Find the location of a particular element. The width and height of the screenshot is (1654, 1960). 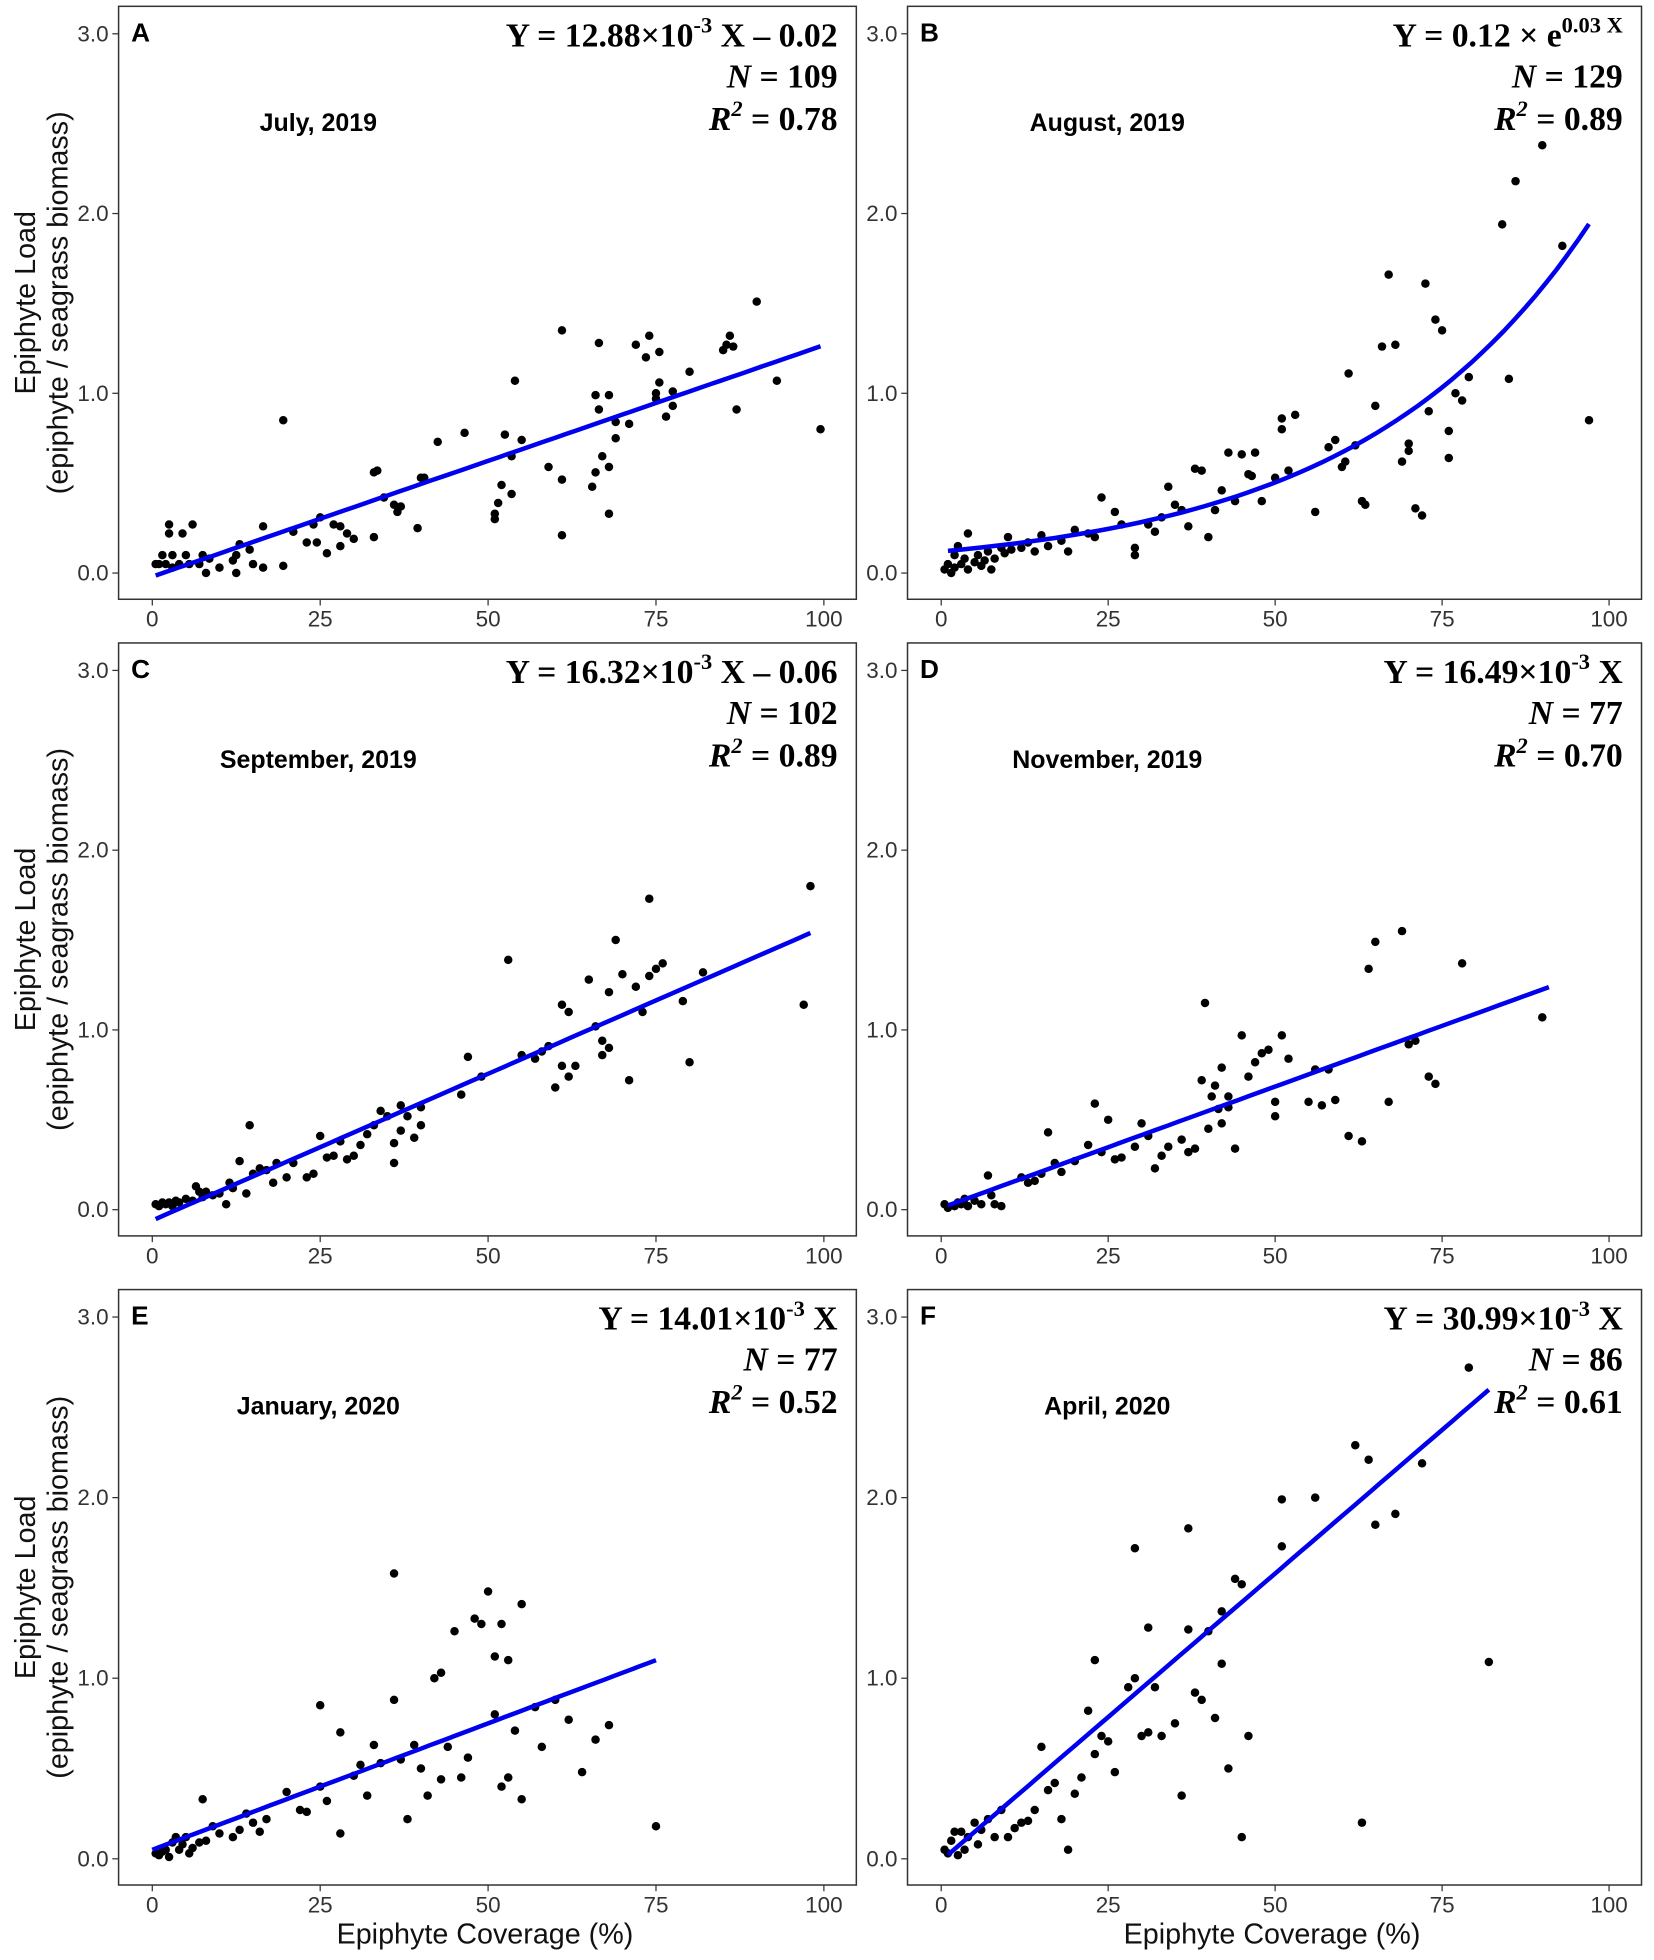

sample-size: N = 77 is located at coordinates (790, 1360).